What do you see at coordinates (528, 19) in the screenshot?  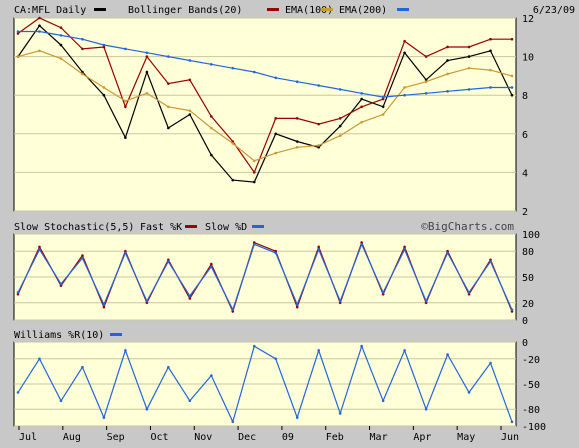 I see `price-y-tick-label: 12` at bounding box center [528, 19].